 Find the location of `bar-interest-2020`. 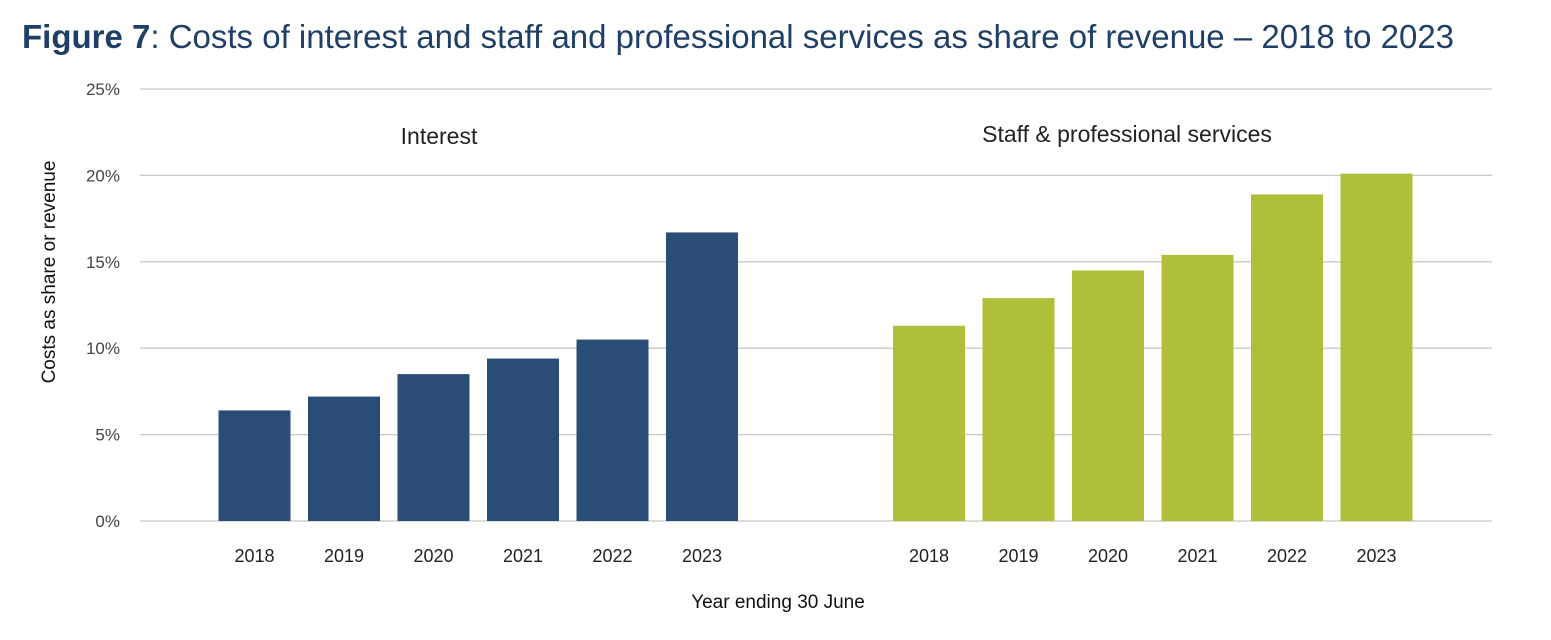

bar-interest-2020 is located at coordinates (433, 447).